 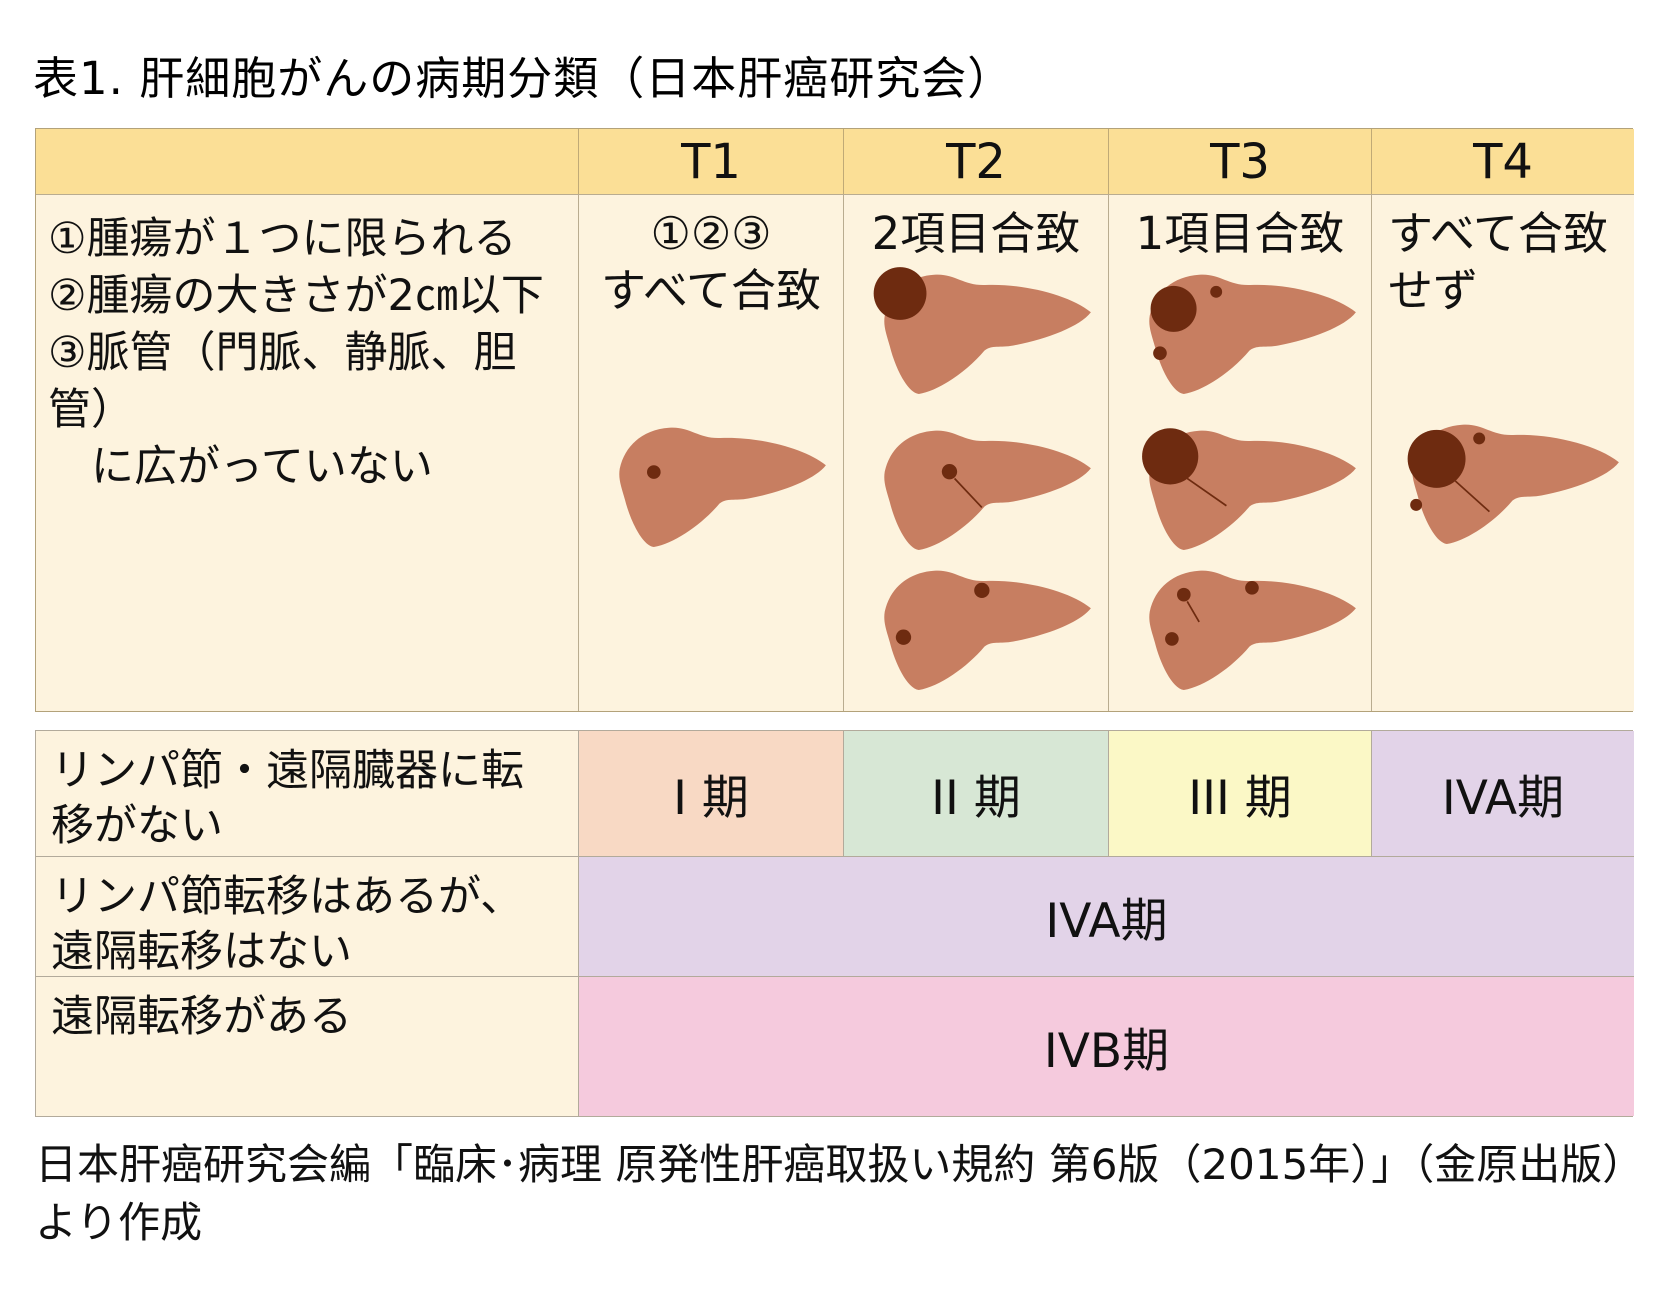 I want to click on header-cell-empty, so click(x=307, y=161).